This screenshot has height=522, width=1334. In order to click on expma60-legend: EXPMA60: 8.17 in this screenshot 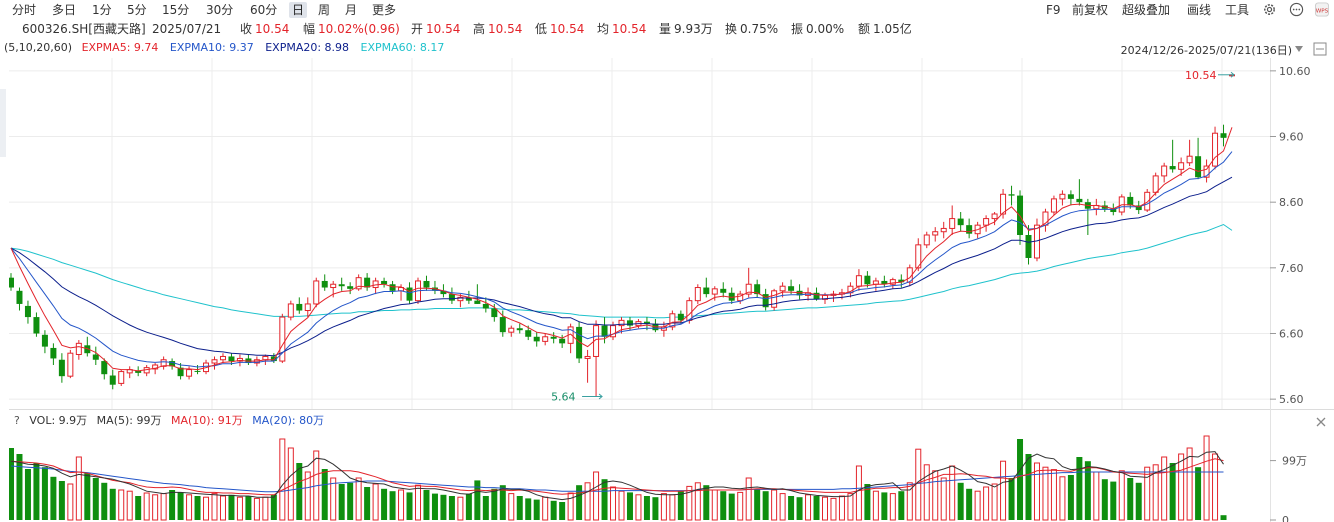, I will do `click(402, 47)`.